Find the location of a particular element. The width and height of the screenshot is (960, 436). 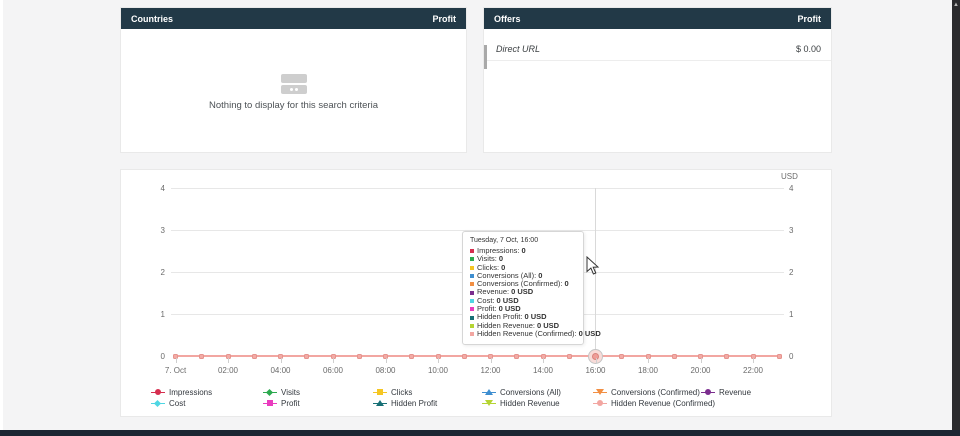

legend-label: Hidden Revenue is located at coordinates (530, 403).